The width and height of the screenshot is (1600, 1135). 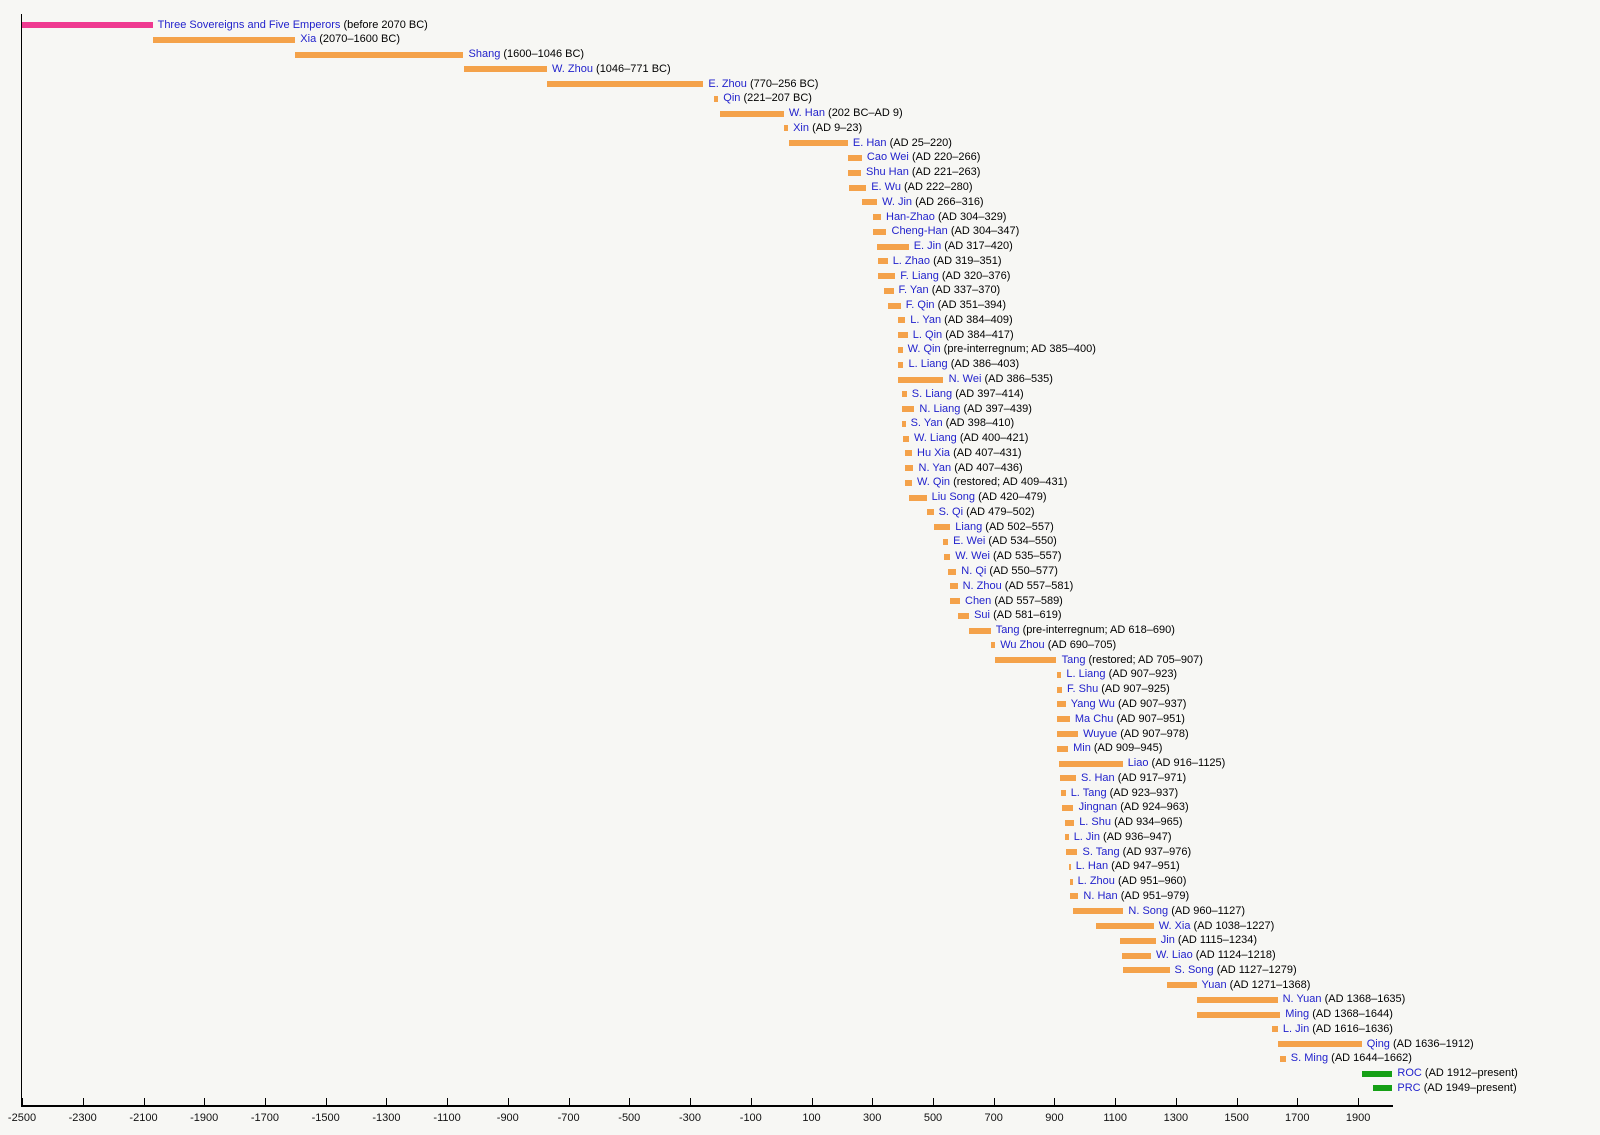 What do you see at coordinates (1096, 881) in the screenshot?
I see `dynasty-name-link: L. Zhou` at bounding box center [1096, 881].